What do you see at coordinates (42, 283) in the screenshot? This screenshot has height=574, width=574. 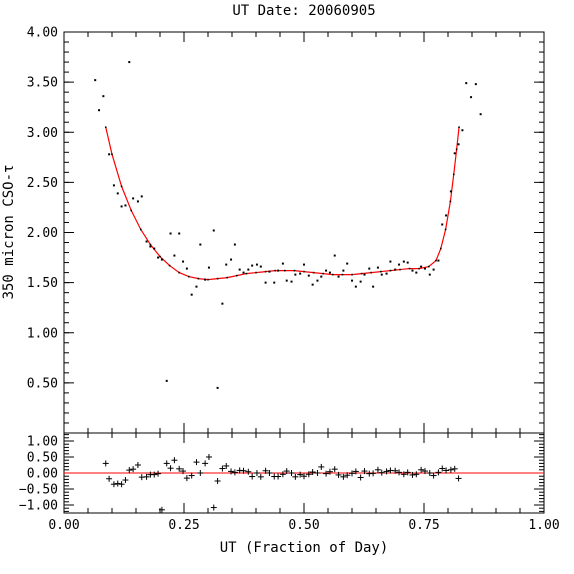 I see `main-y-tick-label: 1.50` at bounding box center [42, 283].